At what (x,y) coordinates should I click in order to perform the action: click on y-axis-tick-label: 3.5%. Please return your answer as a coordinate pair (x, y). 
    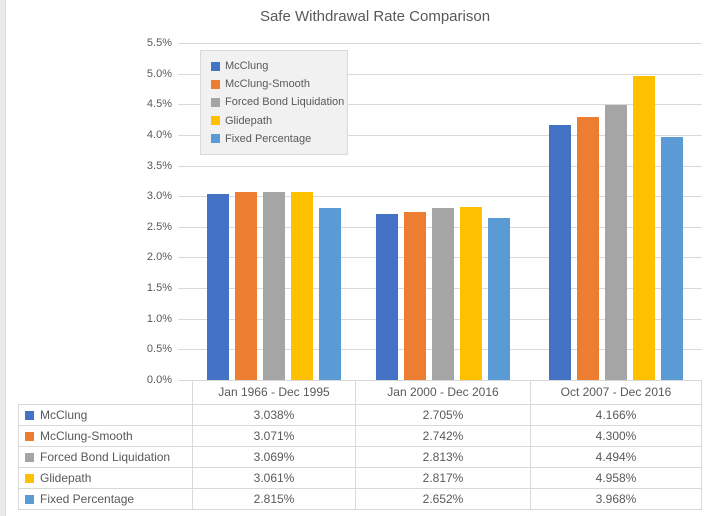
    Looking at the image, I should click on (159, 165).